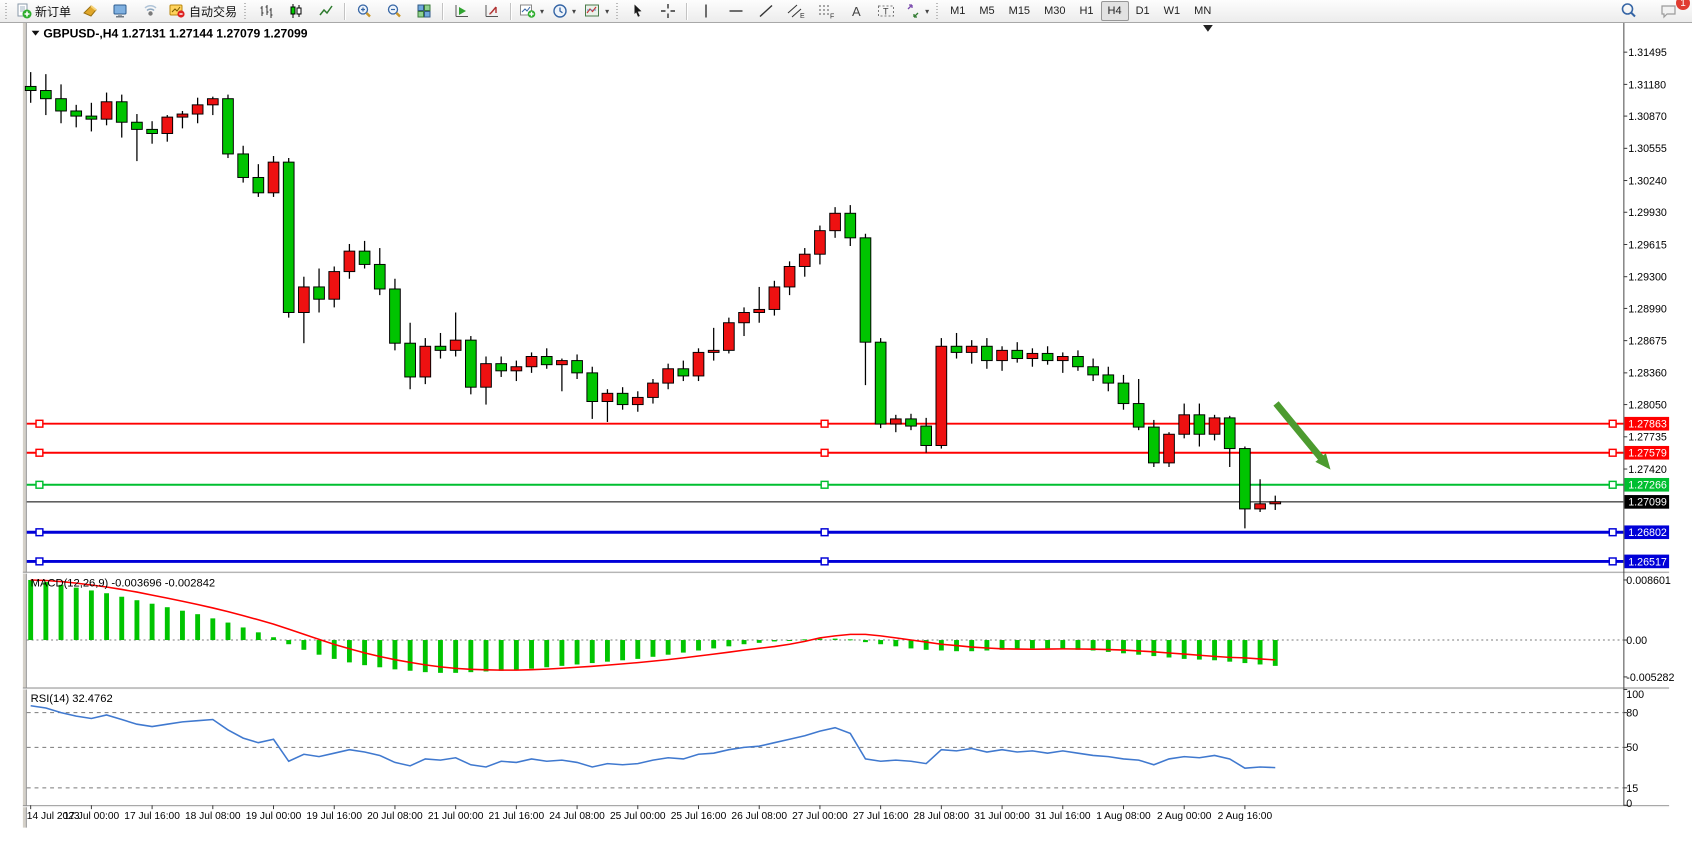  Describe the element at coordinates (607, 11) in the screenshot. I see `dropdown-caret-icon: ▾` at that location.